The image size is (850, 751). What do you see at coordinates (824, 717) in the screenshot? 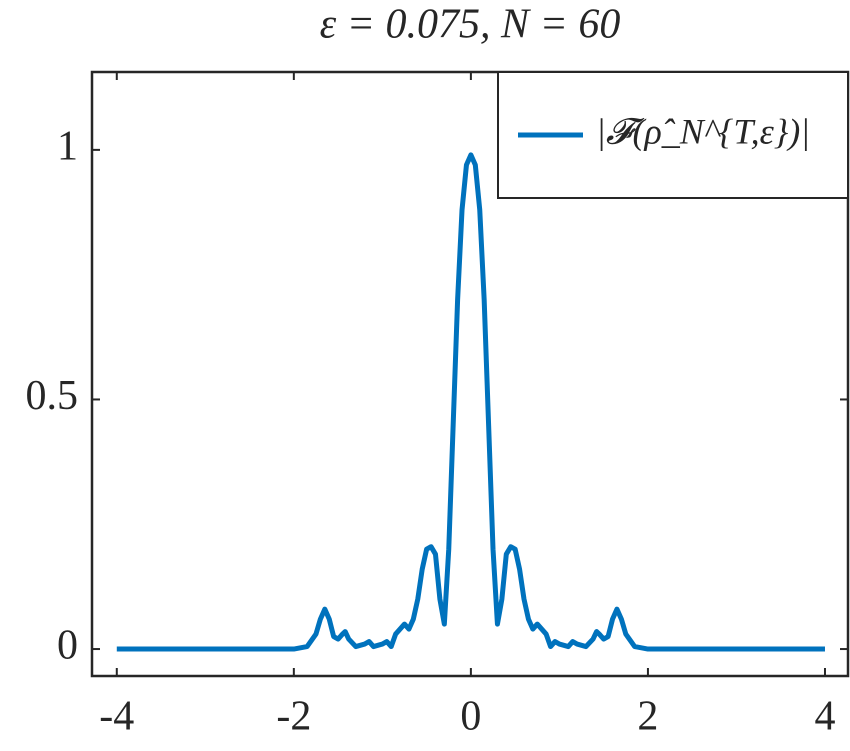
I see `x-tick-label: 4` at bounding box center [824, 717].